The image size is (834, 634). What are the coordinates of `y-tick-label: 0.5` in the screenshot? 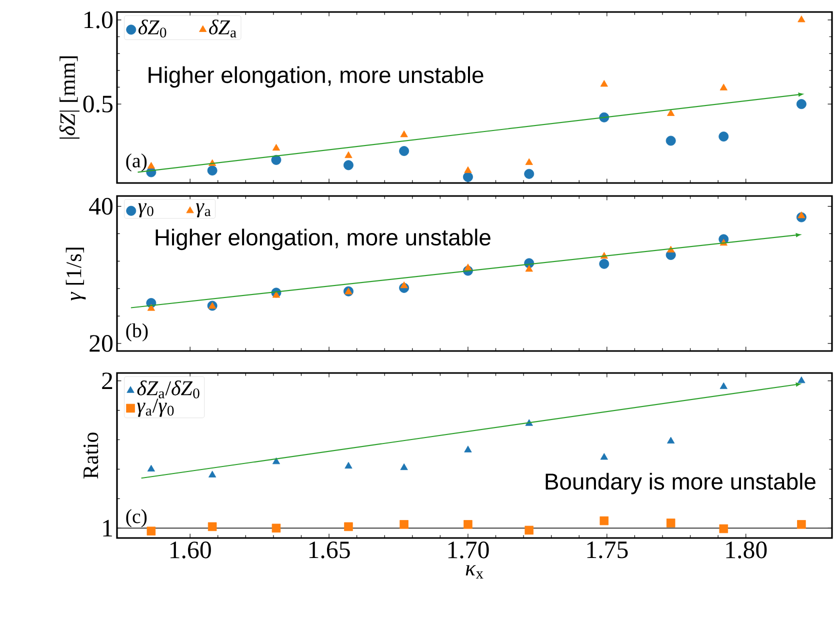 It's located at (98, 104).